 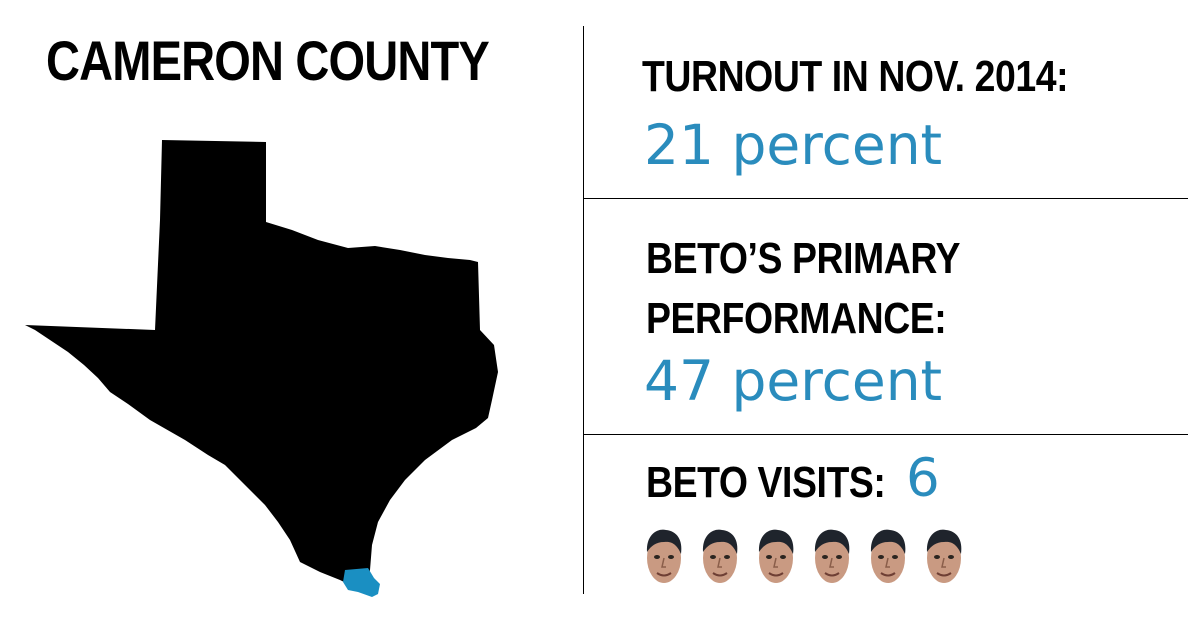 I want to click on vertical-divider, so click(x=583, y=310).